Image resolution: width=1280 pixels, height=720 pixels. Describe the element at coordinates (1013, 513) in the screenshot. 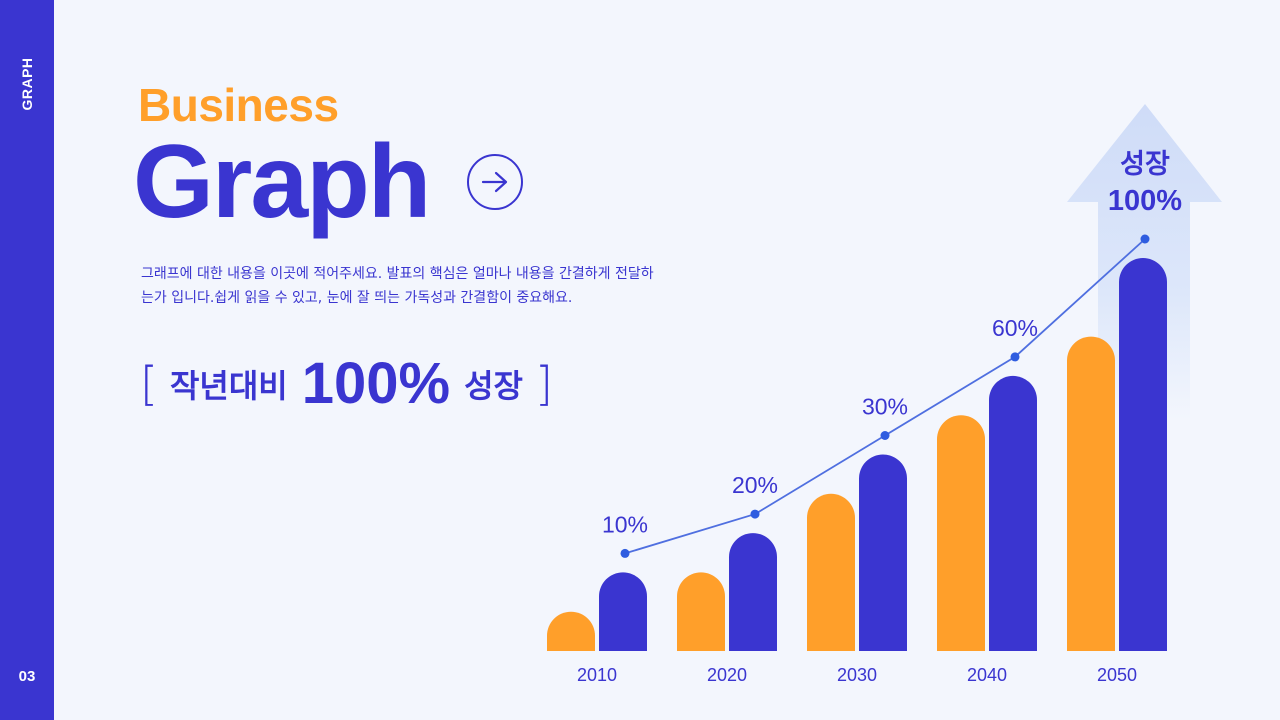

I see `bar-blue-2040` at that location.